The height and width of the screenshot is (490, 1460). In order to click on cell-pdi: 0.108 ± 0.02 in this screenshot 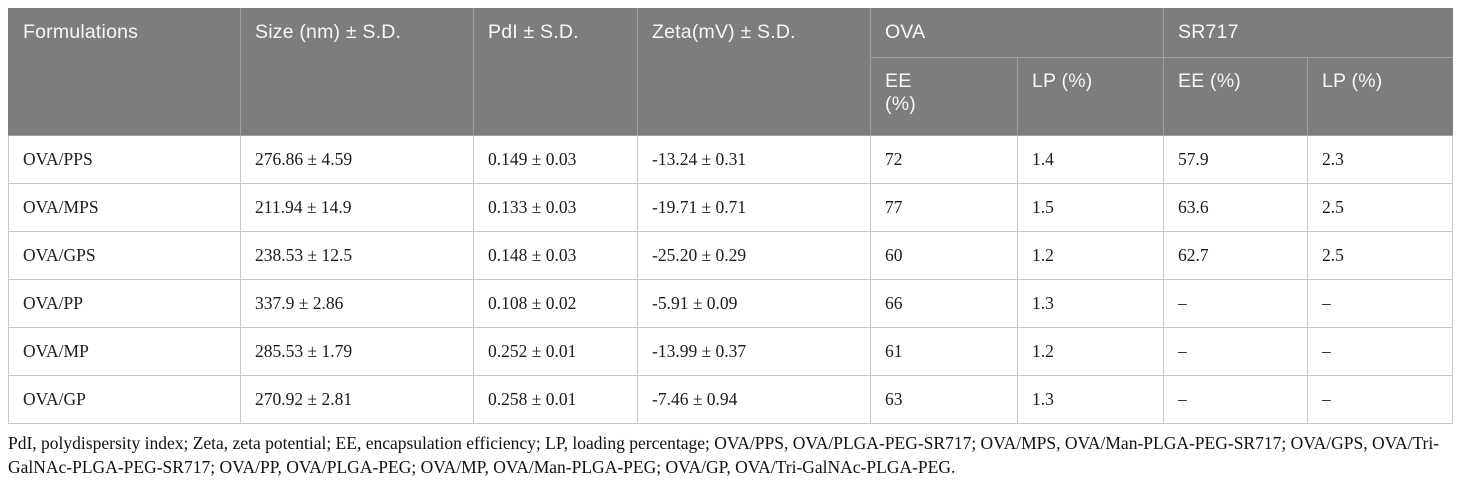, I will do `click(555, 303)`.